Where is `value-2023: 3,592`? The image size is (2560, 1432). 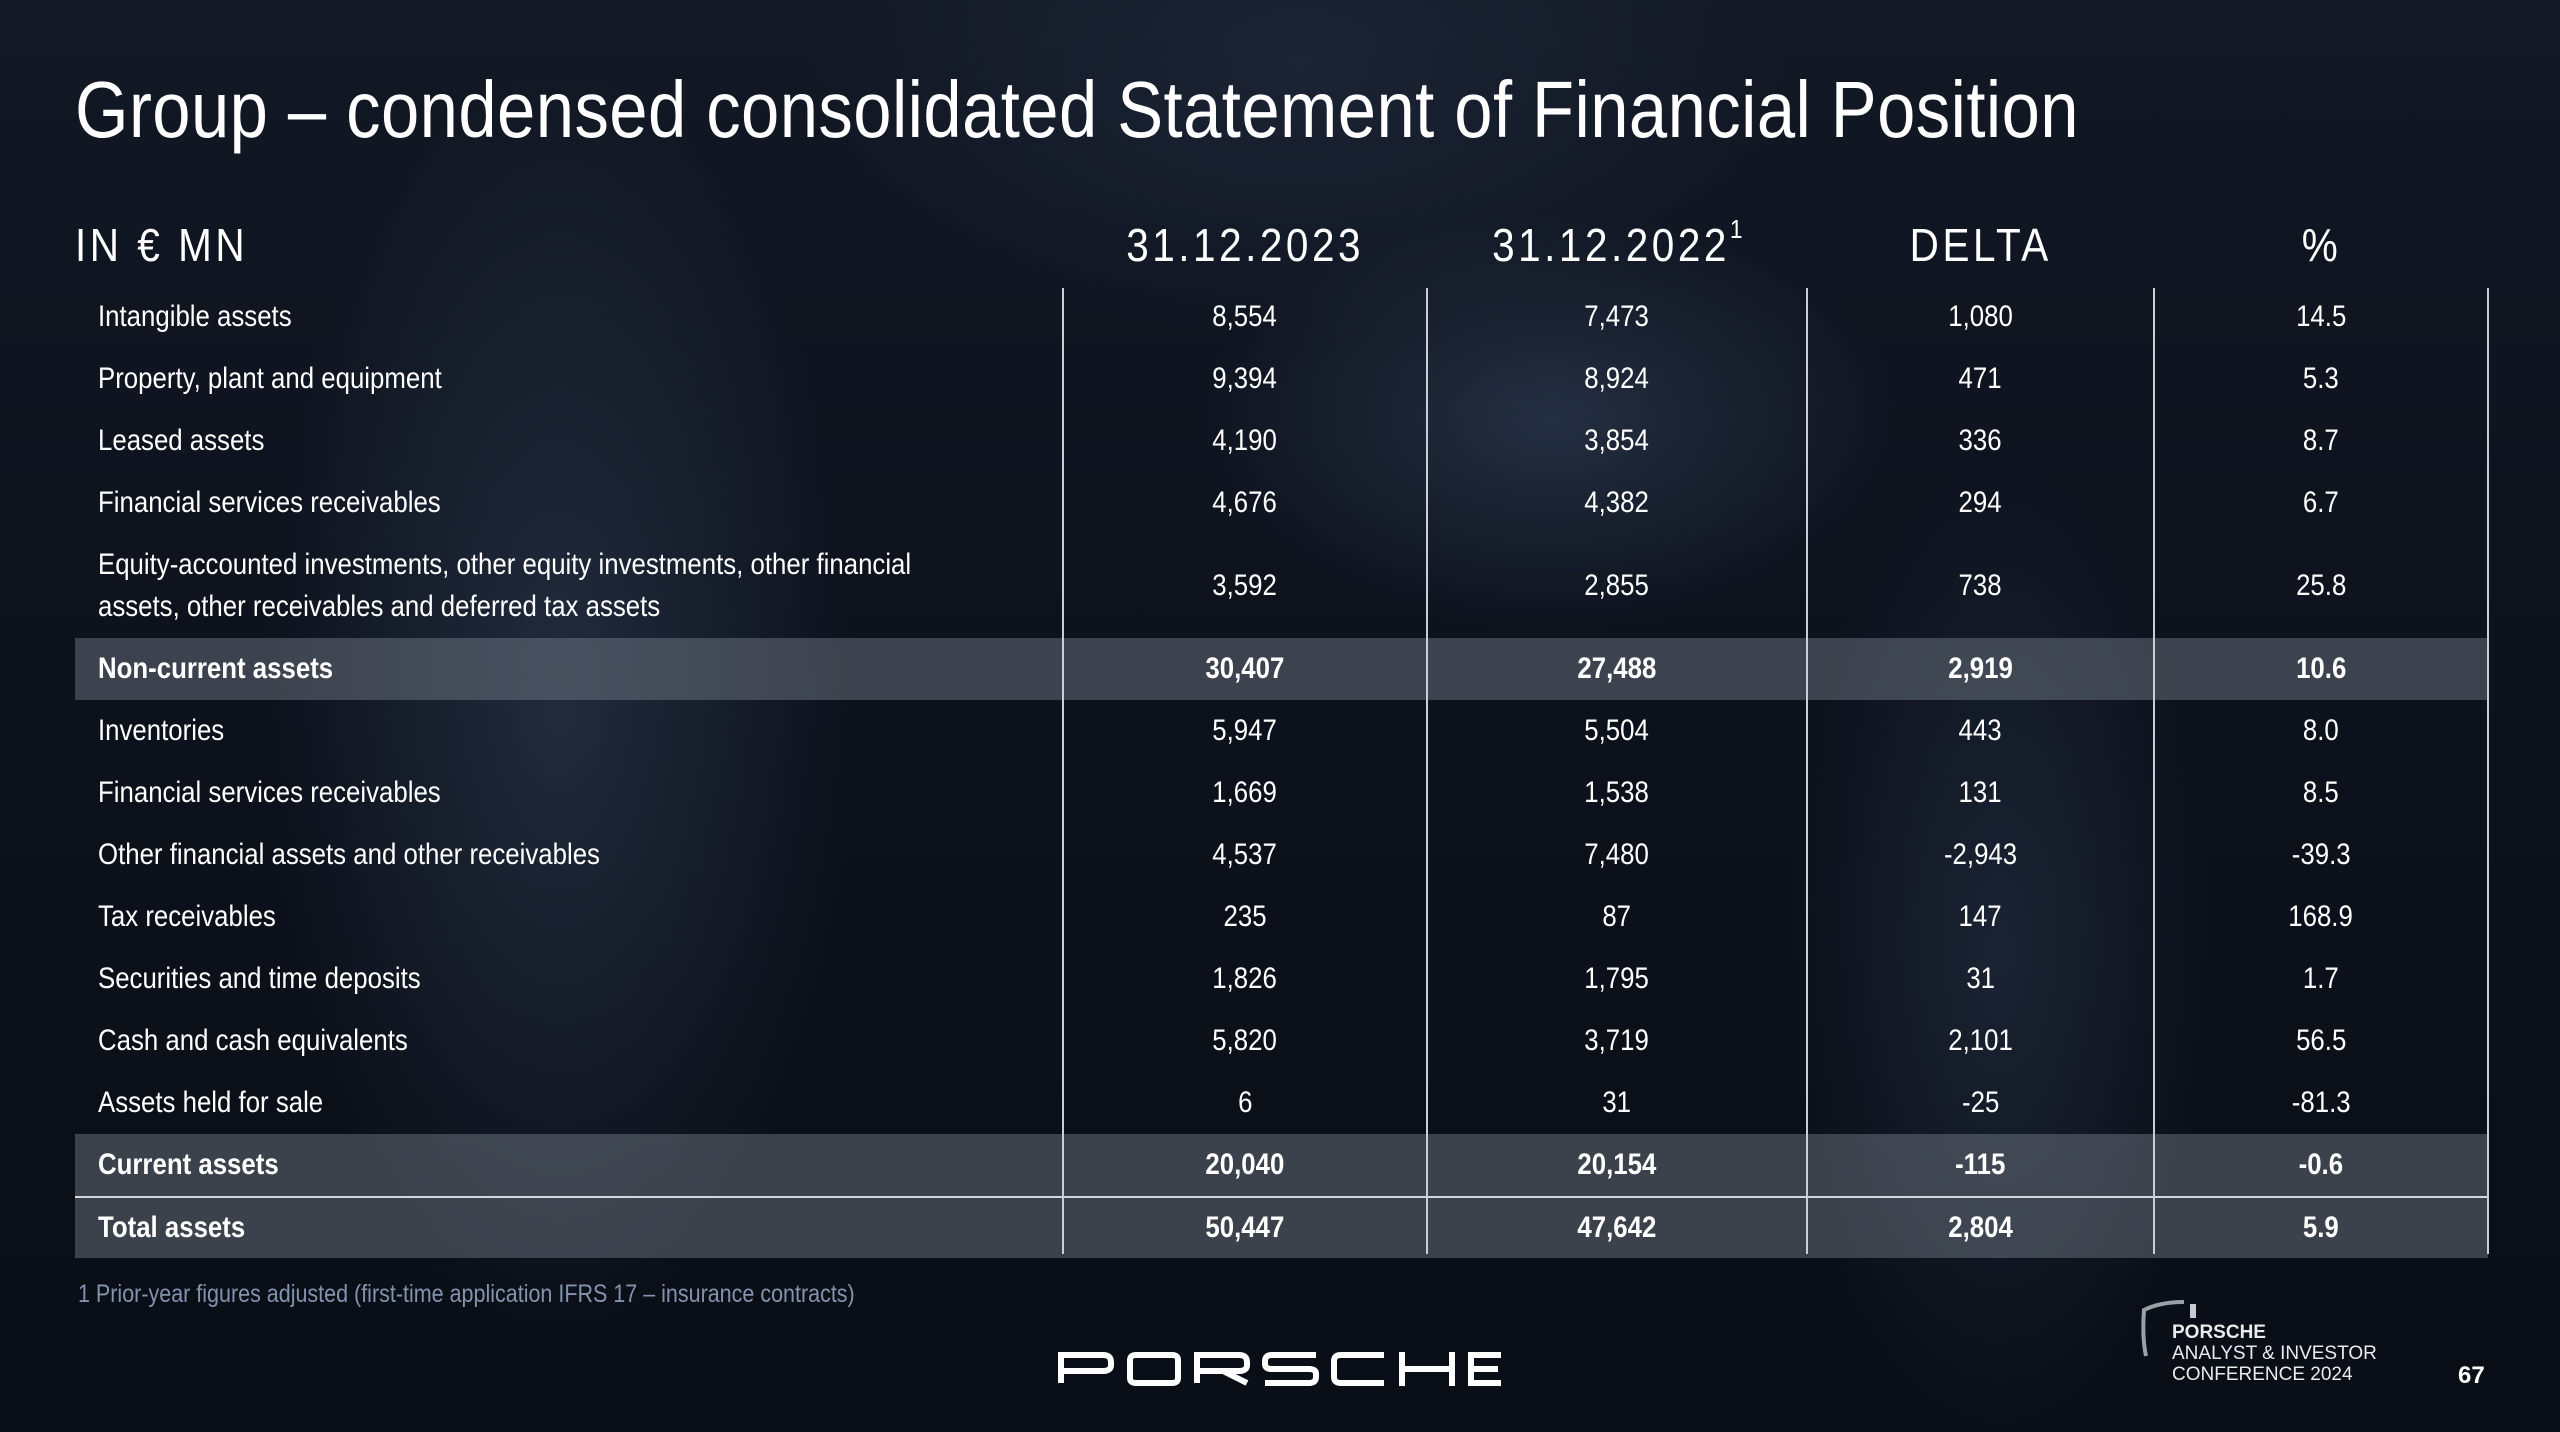
value-2023: 3,592 is located at coordinates (1245, 586).